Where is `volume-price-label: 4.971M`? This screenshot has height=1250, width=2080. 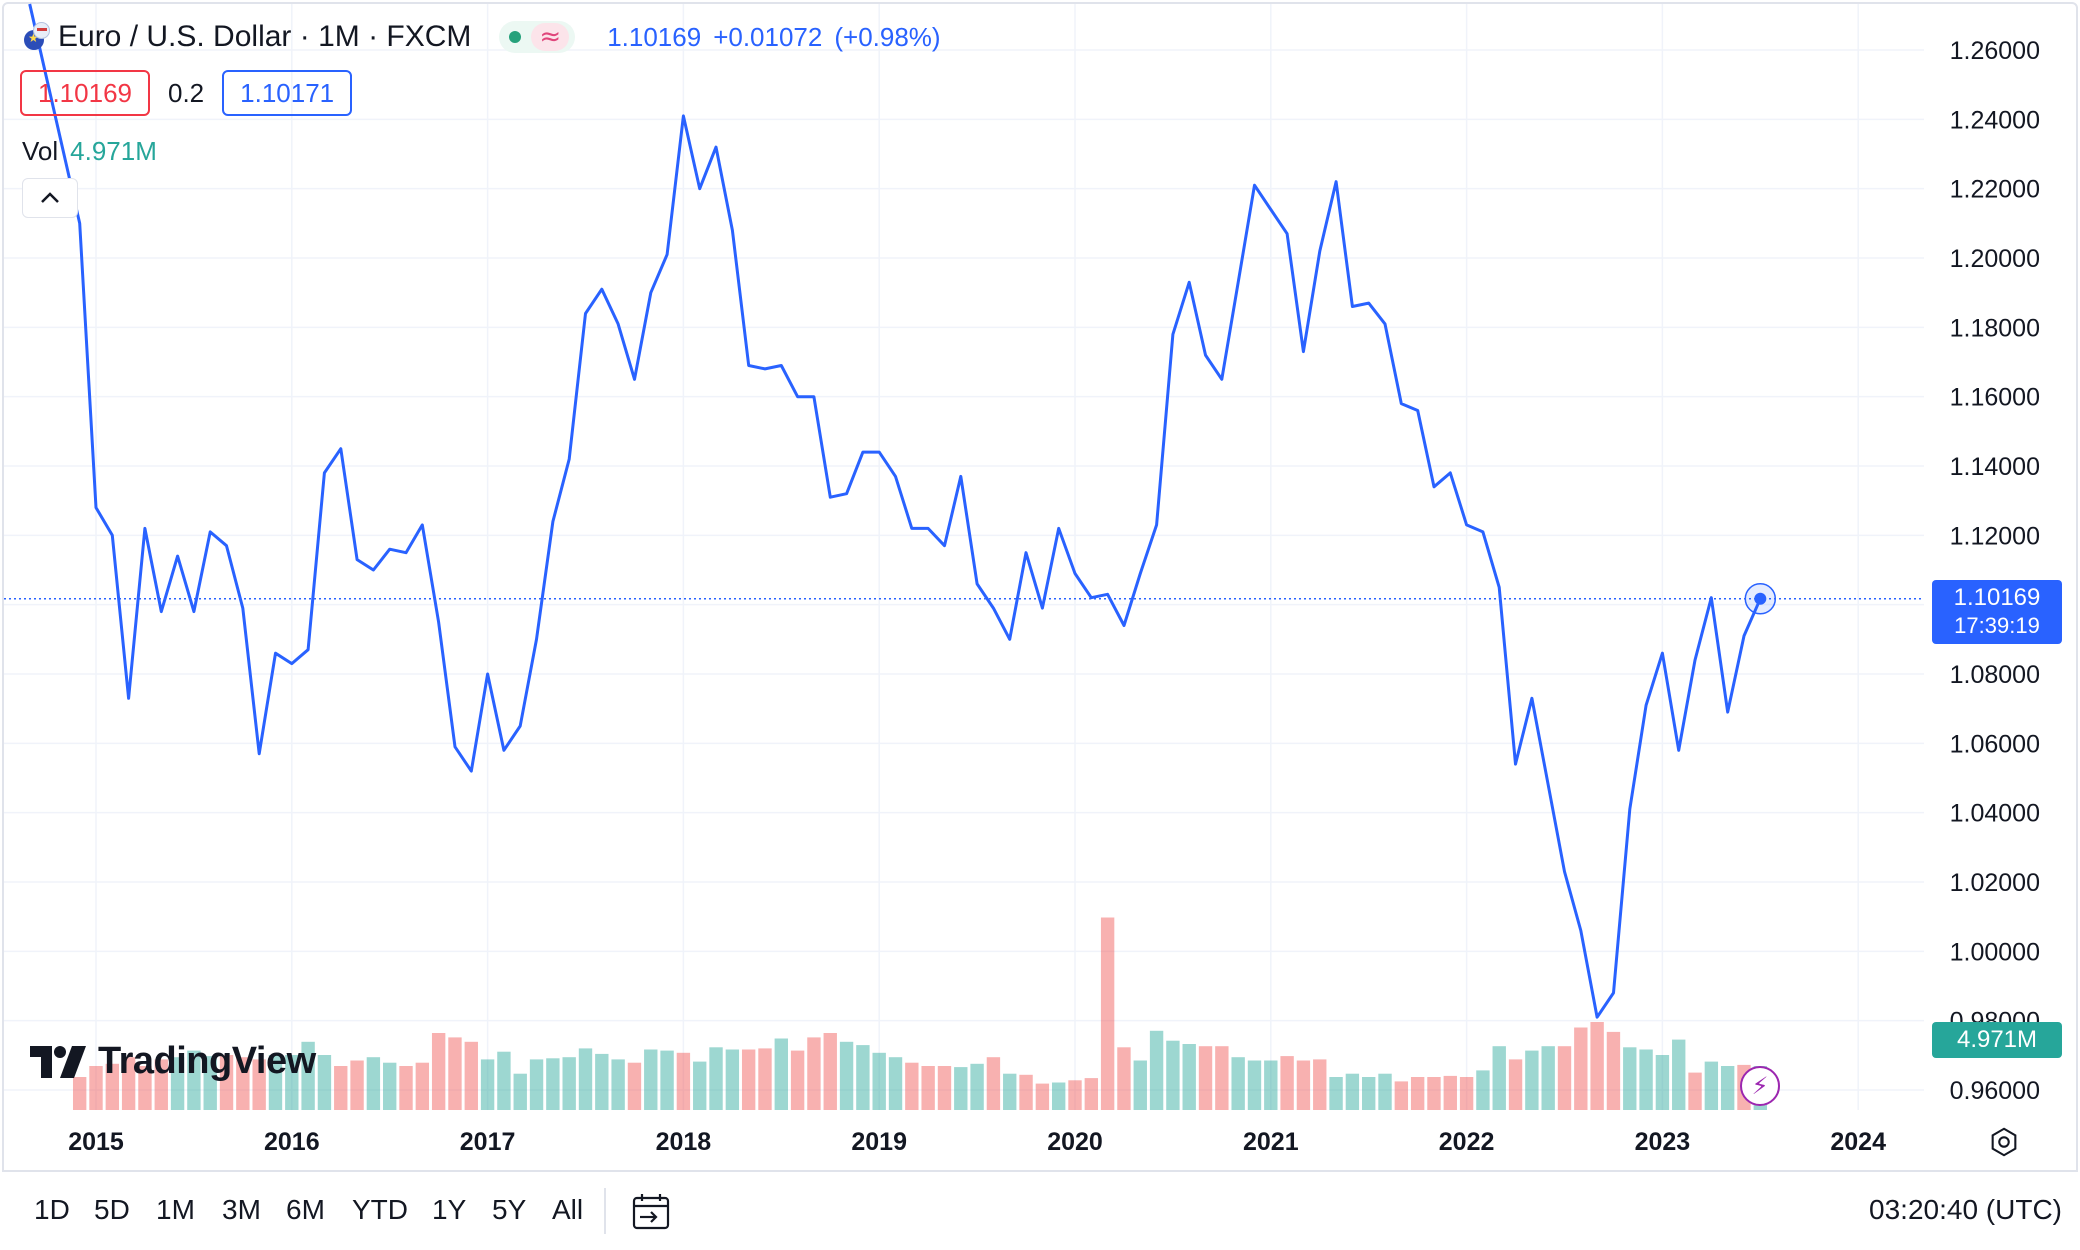 volume-price-label: 4.971M is located at coordinates (1997, 1040).